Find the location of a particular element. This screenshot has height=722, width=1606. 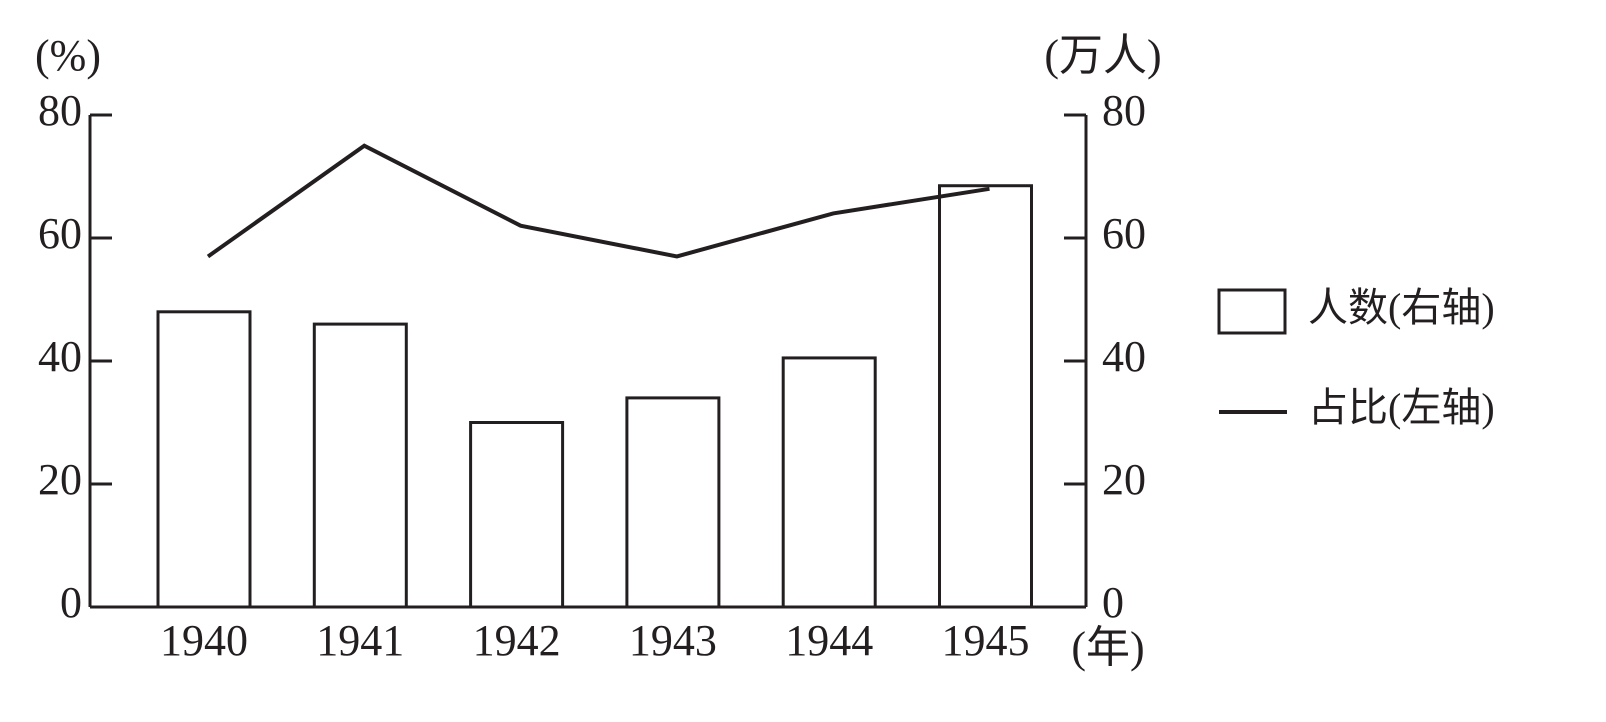

y-tick-label: 0 is located at coordinates (71, 602).